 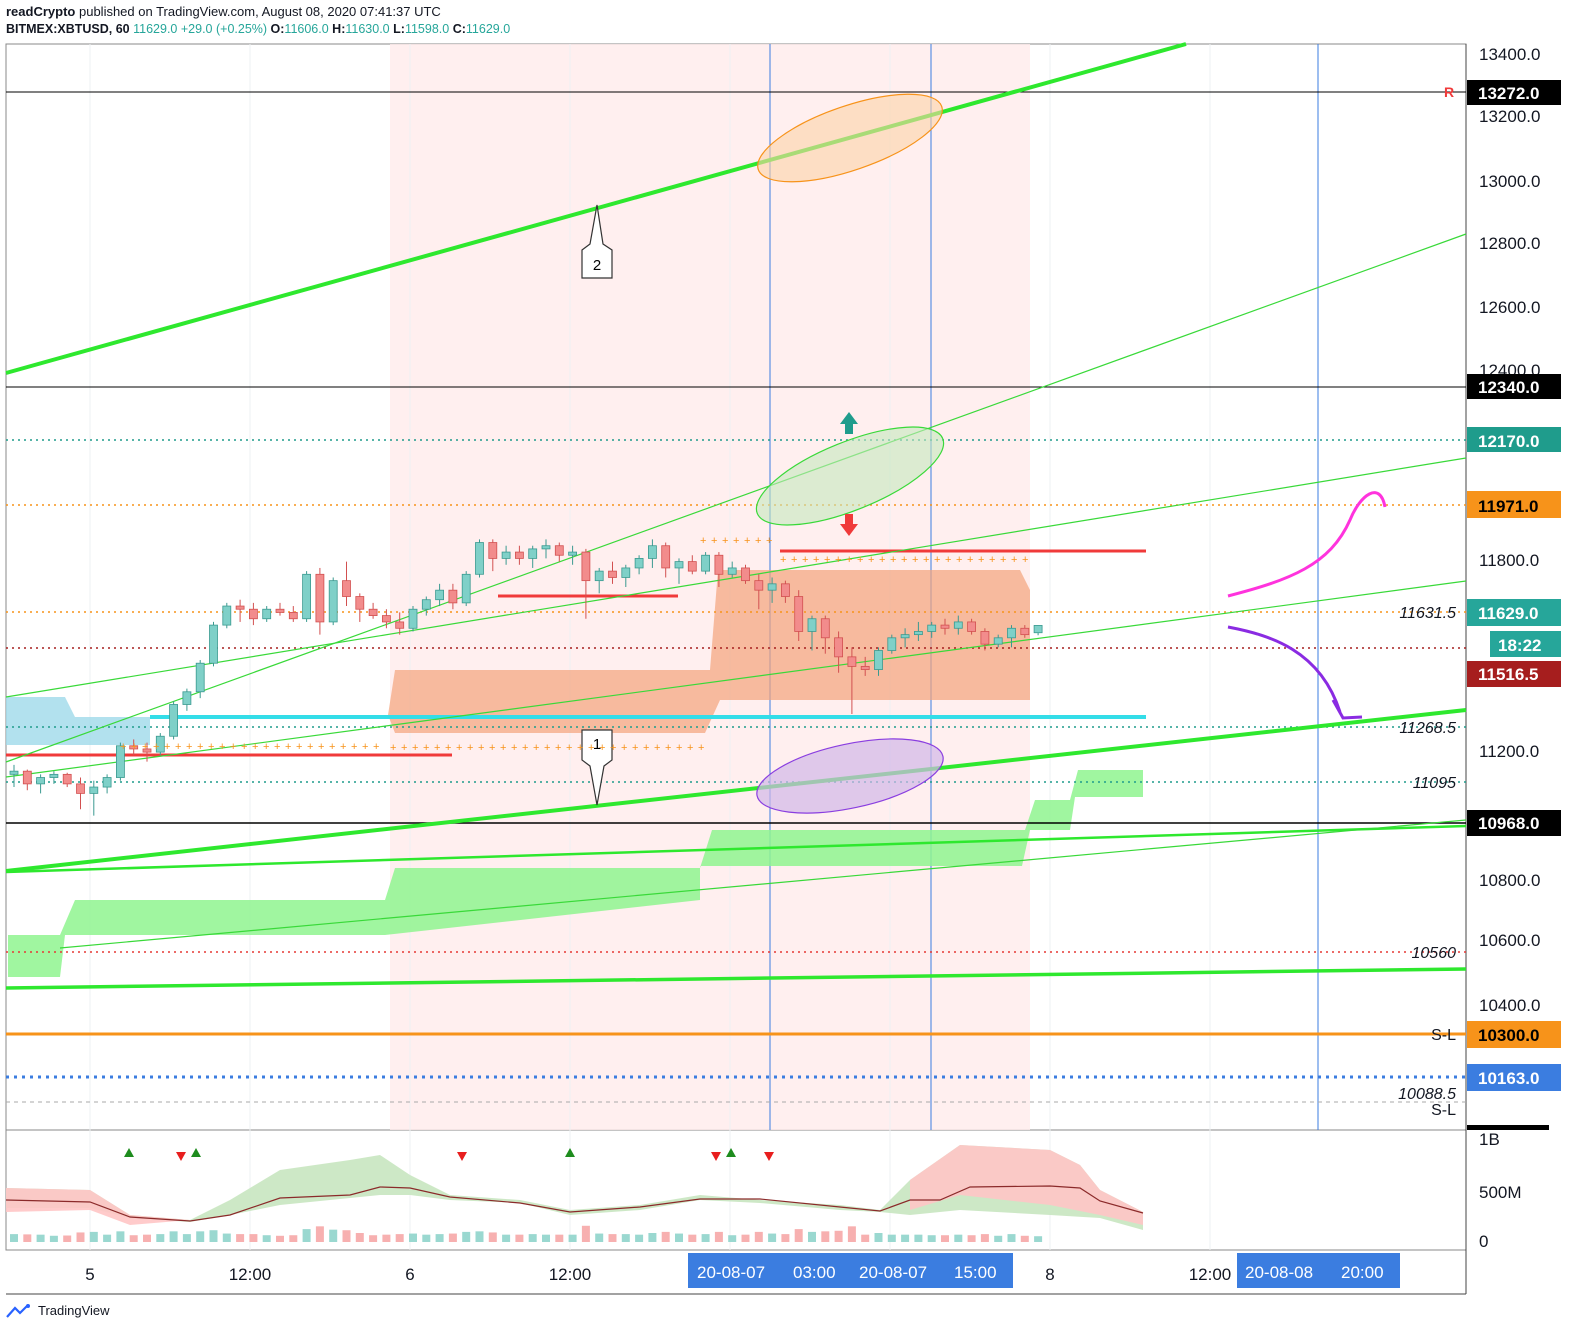 I want to click on price-label-11516: 11516.5, so click(x=1508, y=674).